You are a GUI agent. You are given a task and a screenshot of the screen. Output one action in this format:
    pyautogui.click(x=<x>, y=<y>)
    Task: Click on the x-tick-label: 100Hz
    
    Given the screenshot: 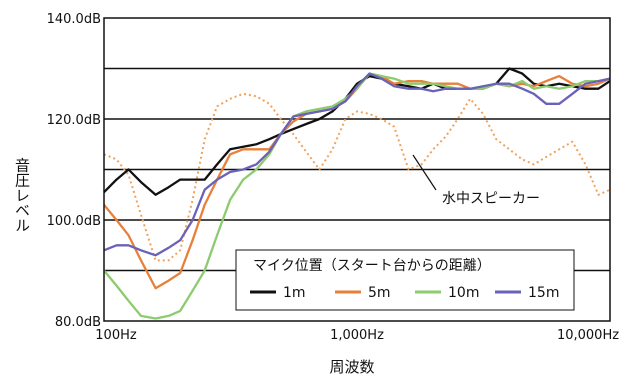 What is the action you would take?
    pyautogui.click(x=116, y=335)
    